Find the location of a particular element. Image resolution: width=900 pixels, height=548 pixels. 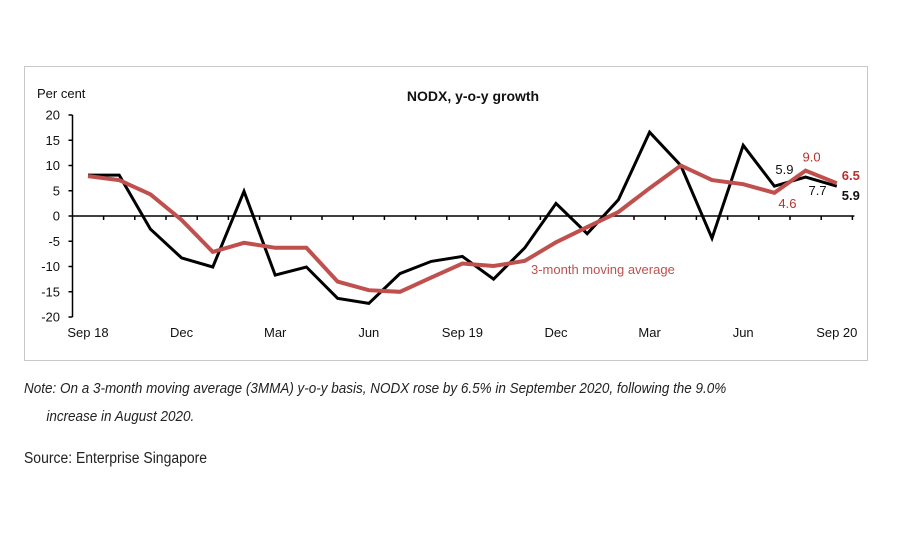

data-label-3mma: 4.6 is located at coordinates (787, 203).